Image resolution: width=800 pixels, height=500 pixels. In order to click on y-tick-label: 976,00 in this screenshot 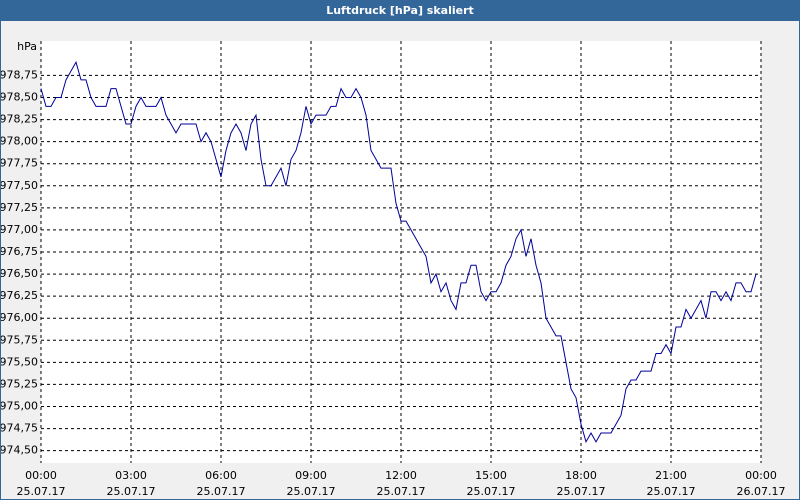, I will do `click(19, 317)`.